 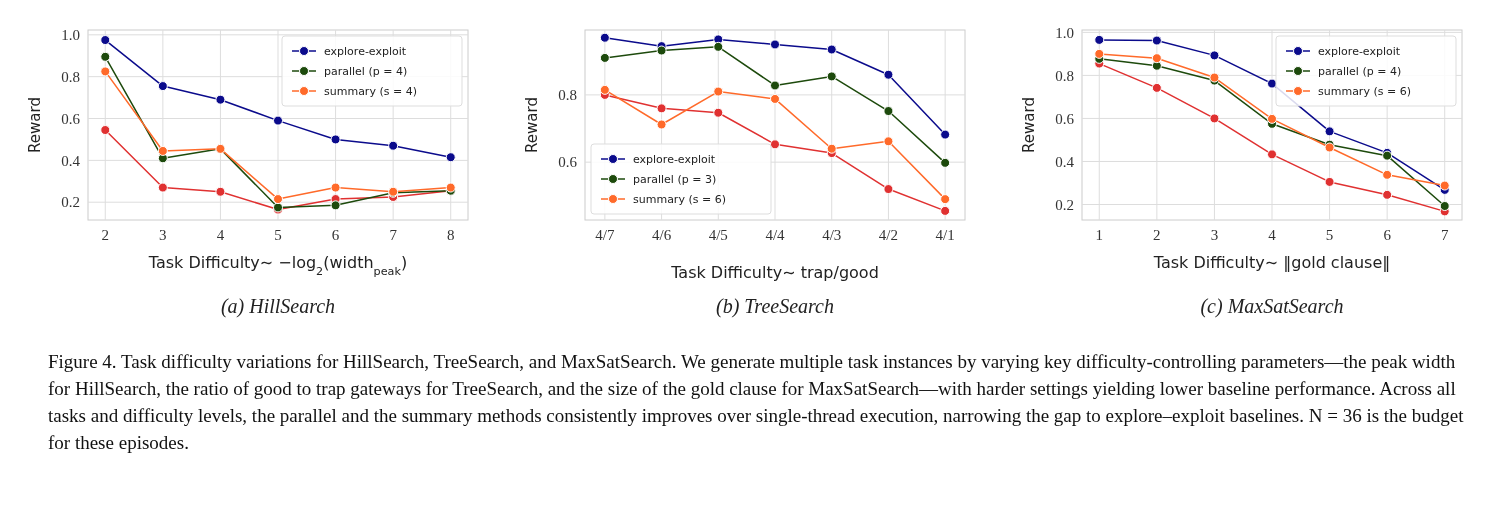 What do you see at coordinates (277, 265) in the screenshot?
I see `x-axis-title: Task Difficulty∼ −log$_{2}$(width$_{peak}$)` at bounding box center [277, 265].